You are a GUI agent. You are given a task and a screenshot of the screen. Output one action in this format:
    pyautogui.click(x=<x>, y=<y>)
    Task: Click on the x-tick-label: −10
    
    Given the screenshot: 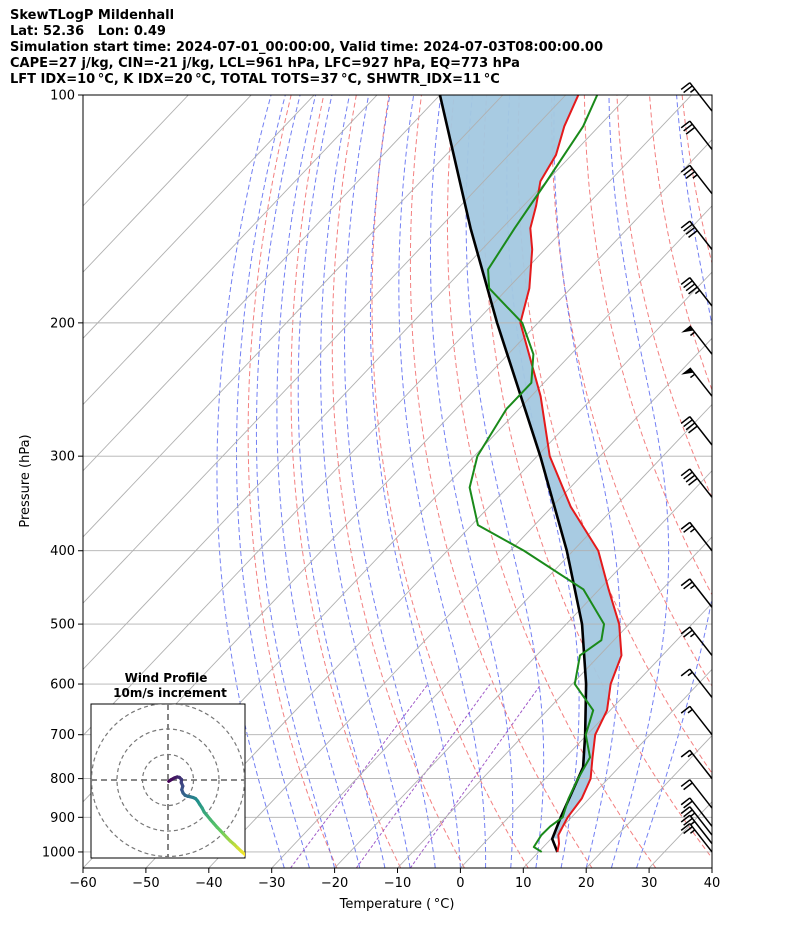 What is the action you would take?
    pyautogui.click(x=397, y=883)
    